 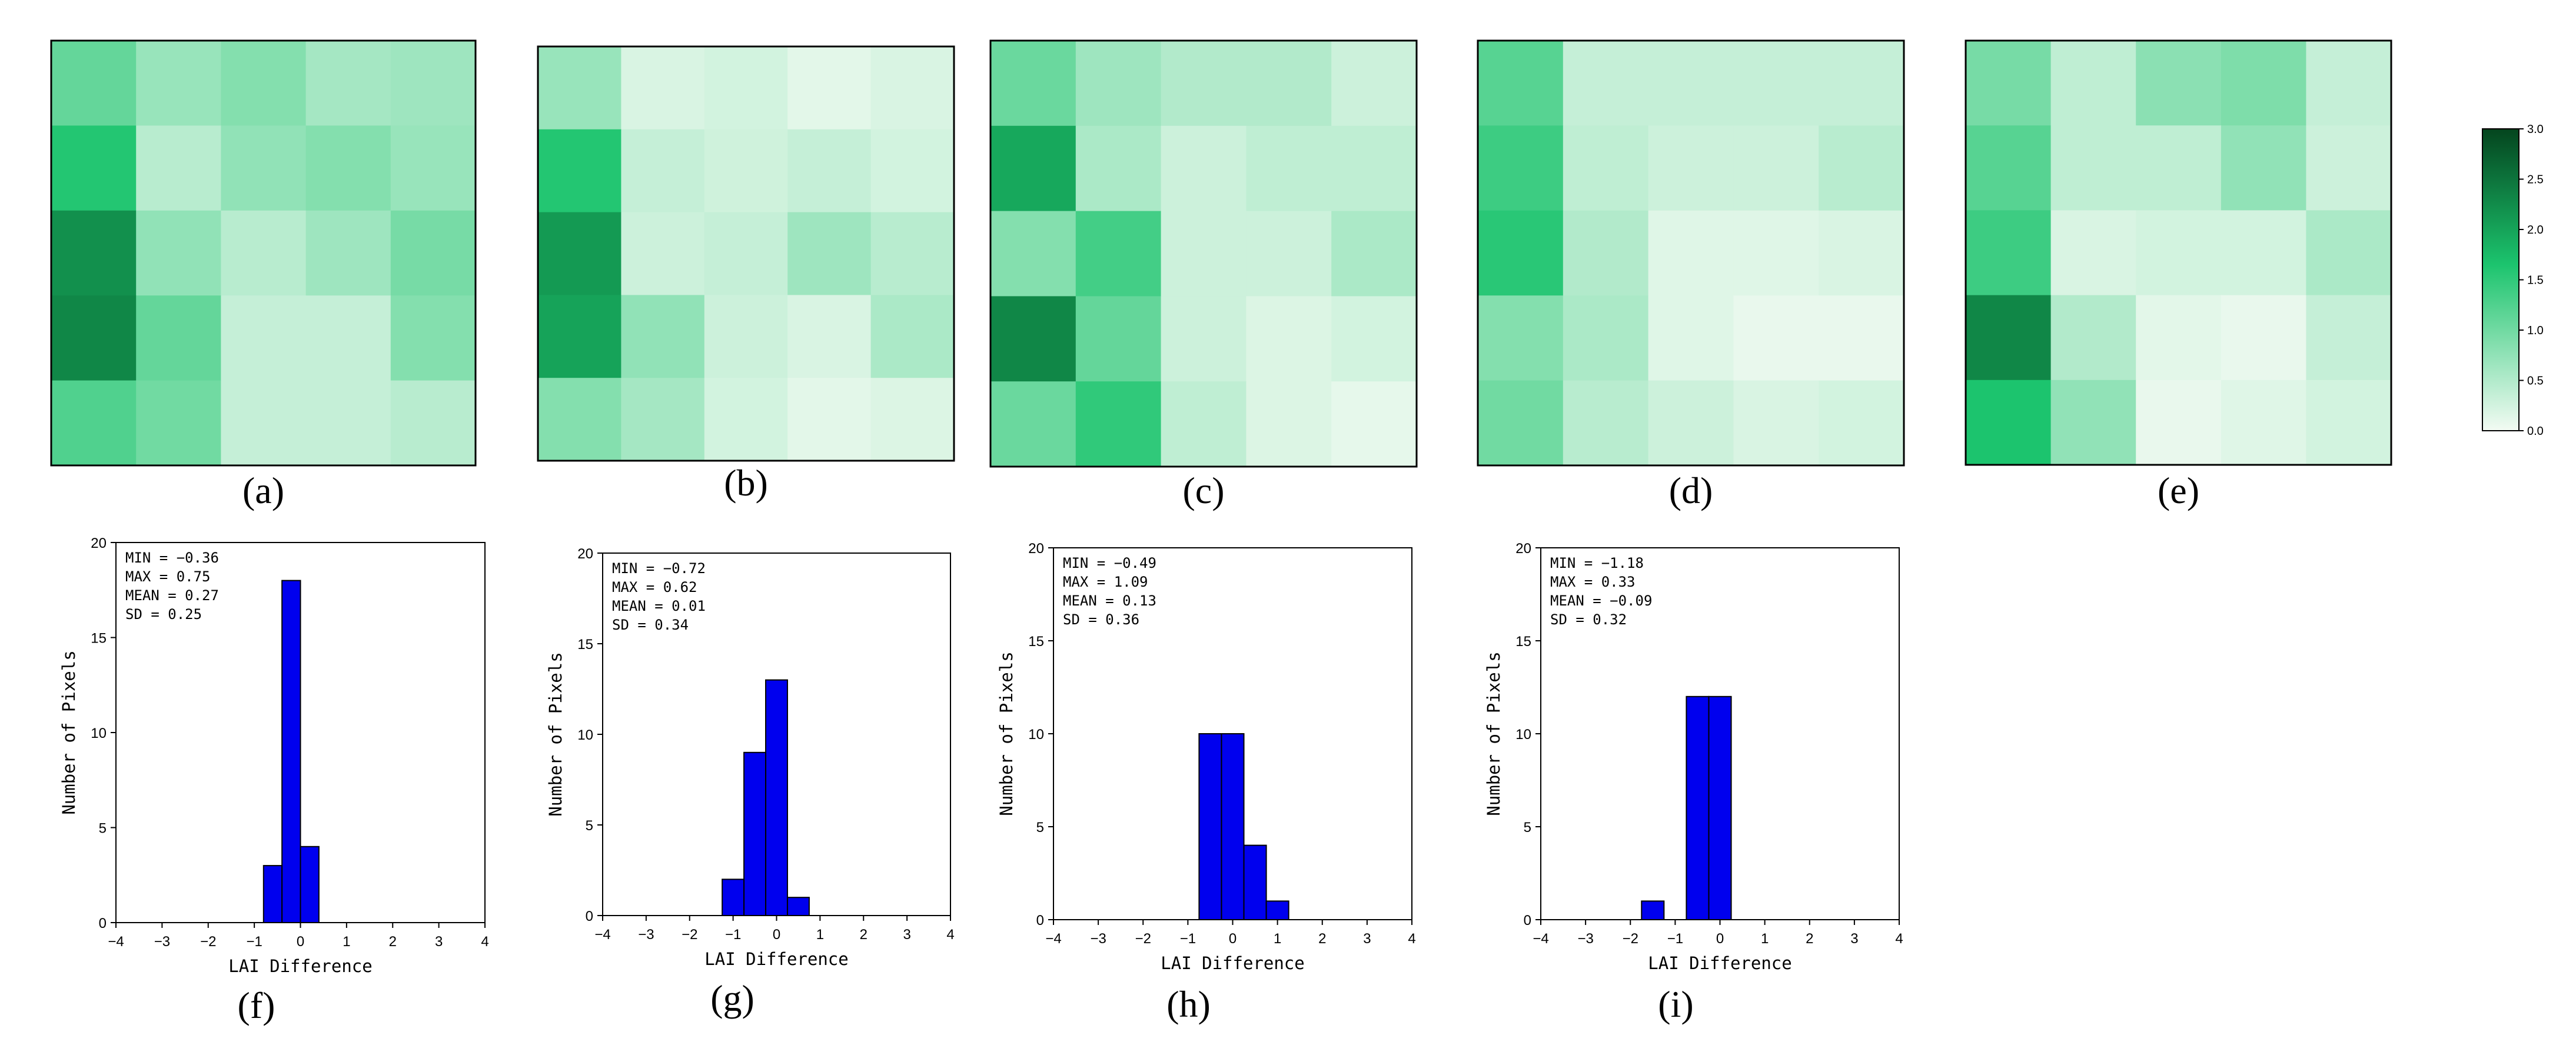 I want to click on y-tick-label: 0, so click(x=589, y=916).